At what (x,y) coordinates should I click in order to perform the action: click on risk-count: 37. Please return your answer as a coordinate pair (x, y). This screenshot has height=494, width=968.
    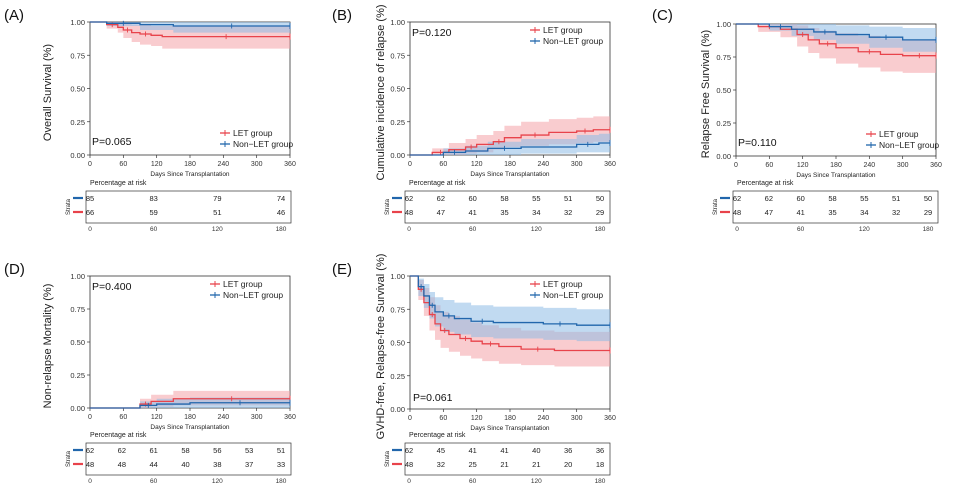
    Looking at the image, I should click on (249, 464).